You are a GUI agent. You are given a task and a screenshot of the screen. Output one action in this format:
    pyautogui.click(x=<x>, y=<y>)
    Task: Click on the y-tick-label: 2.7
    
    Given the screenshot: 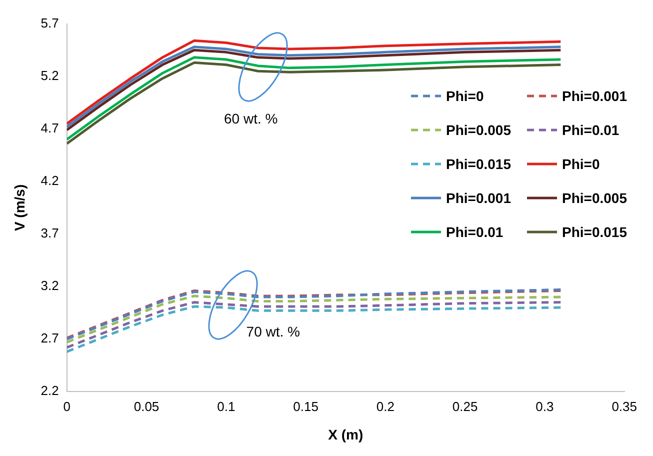 What is the action you would take?
    pyautogui.click(x=49, y=338)
    